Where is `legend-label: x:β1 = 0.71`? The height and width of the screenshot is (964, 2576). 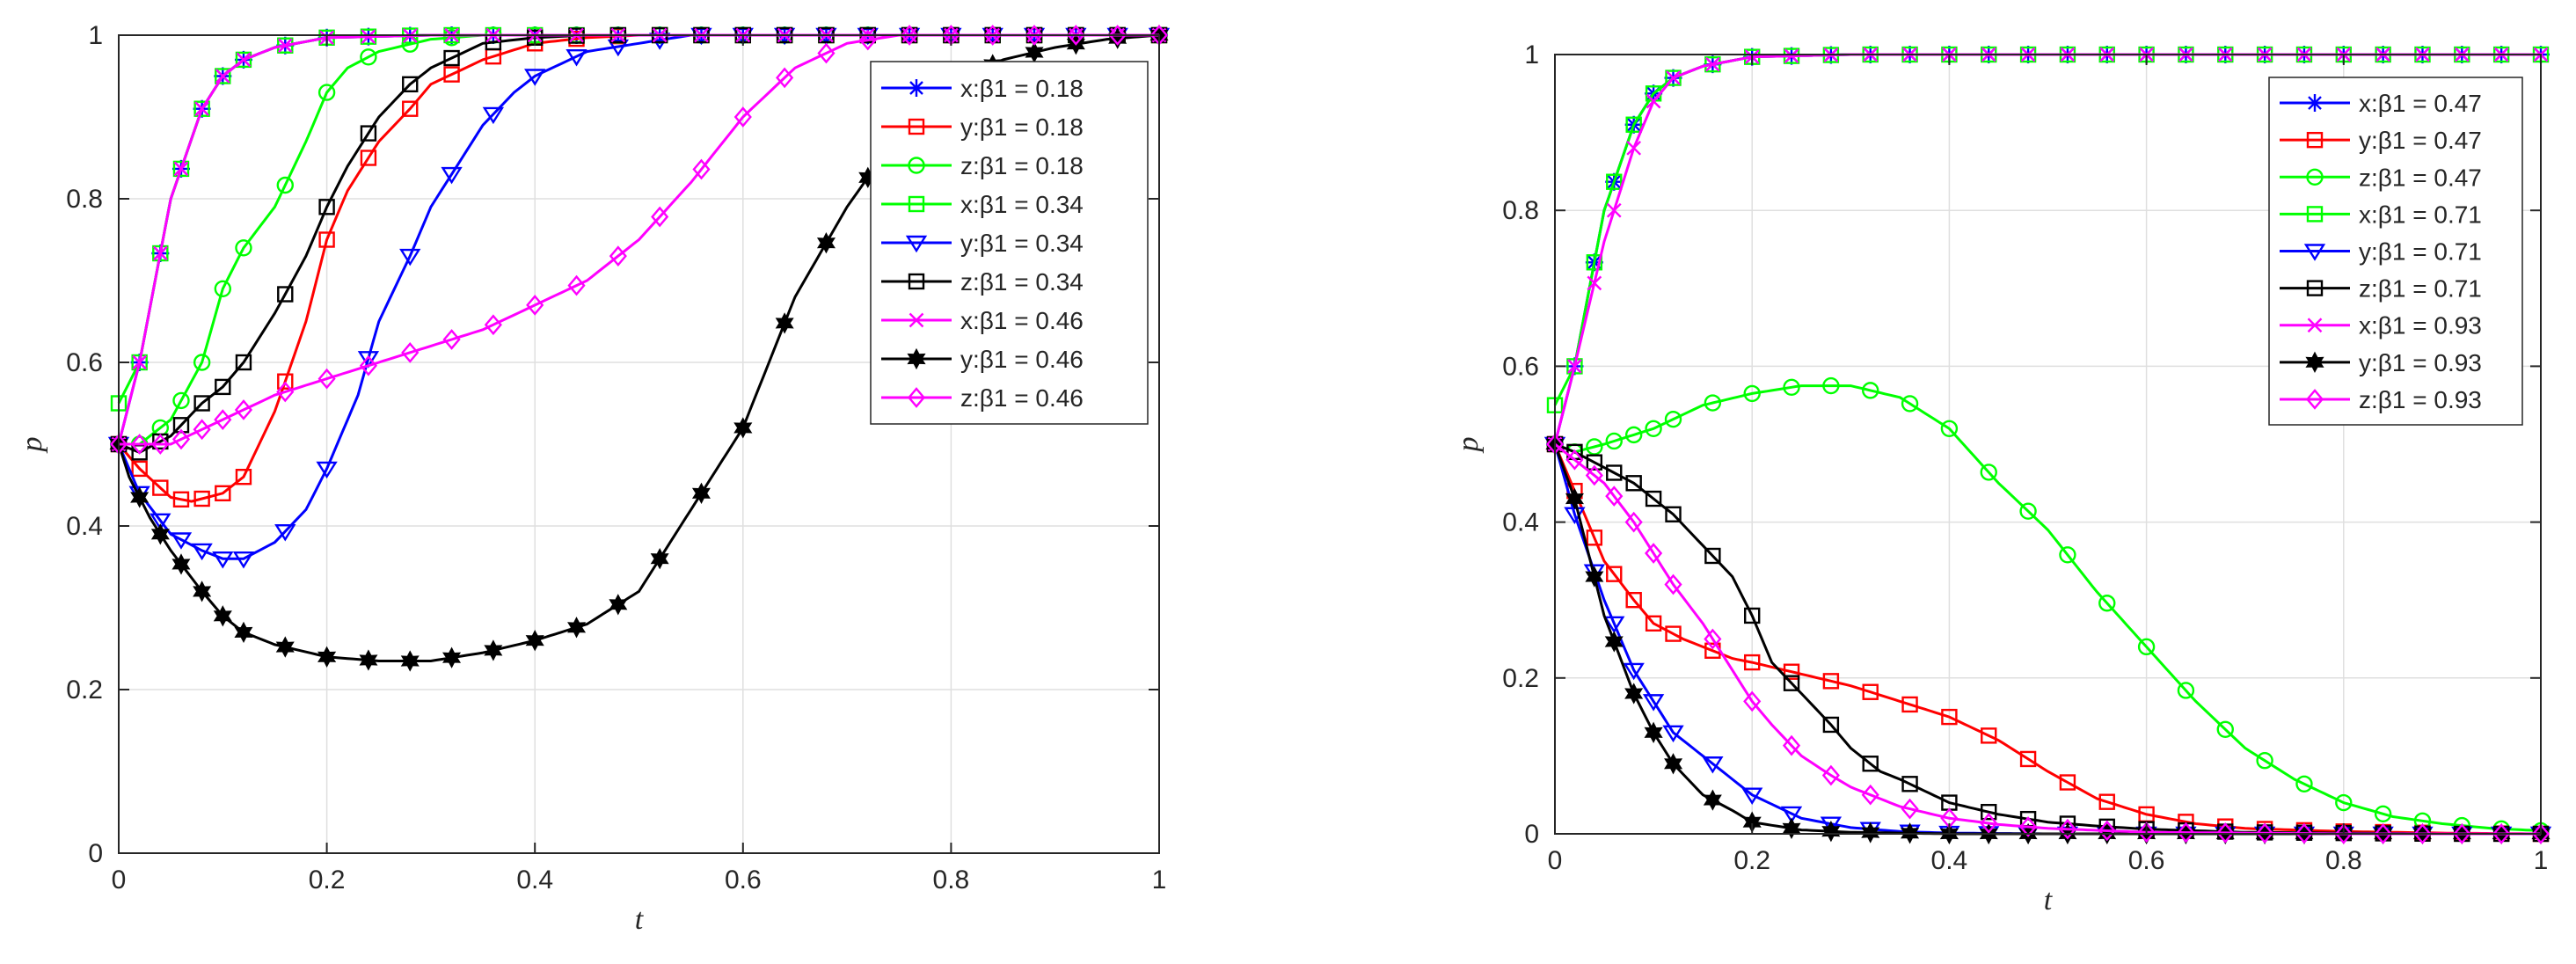 legend-label: x:β1 = 0.71 is located at coordinates (2420, 214).